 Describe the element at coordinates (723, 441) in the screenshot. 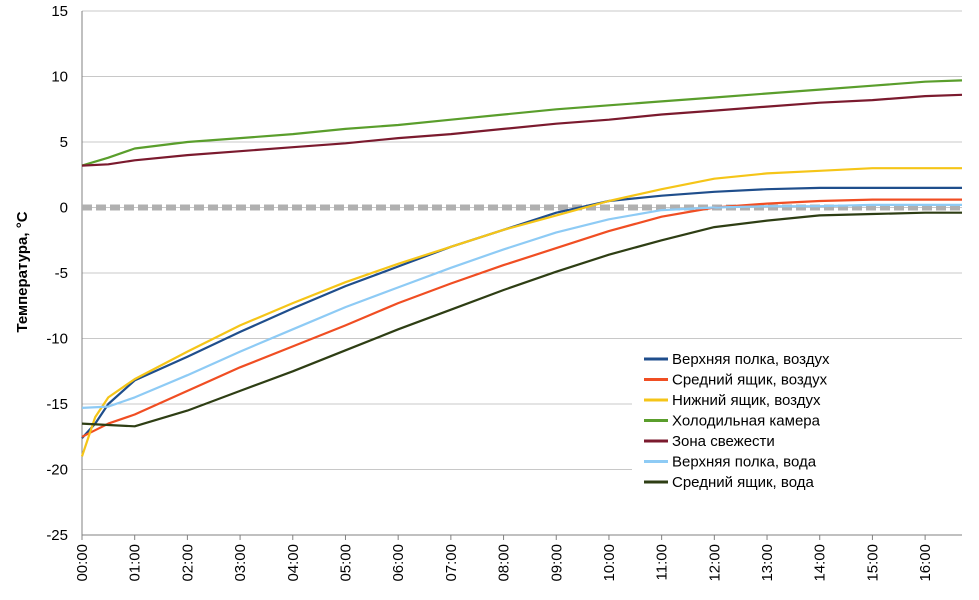

I see `legend-label: Зона свежести` at that location.